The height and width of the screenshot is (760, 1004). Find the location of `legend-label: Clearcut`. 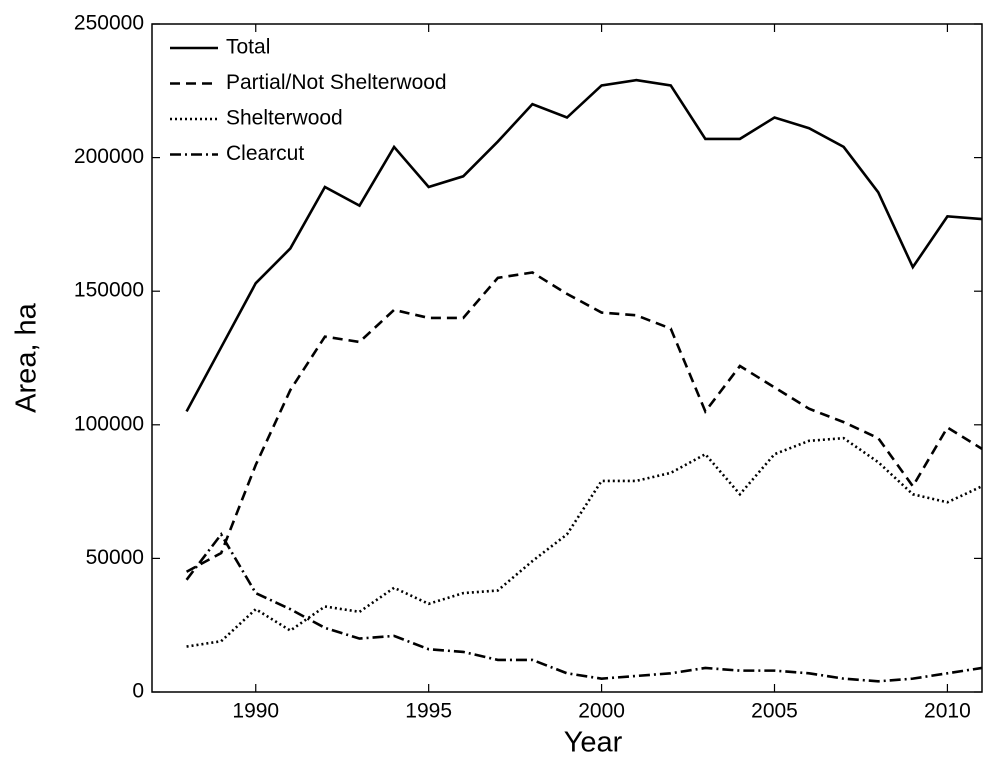

legend-label: Clearcut is located at coordinates (265, 153).